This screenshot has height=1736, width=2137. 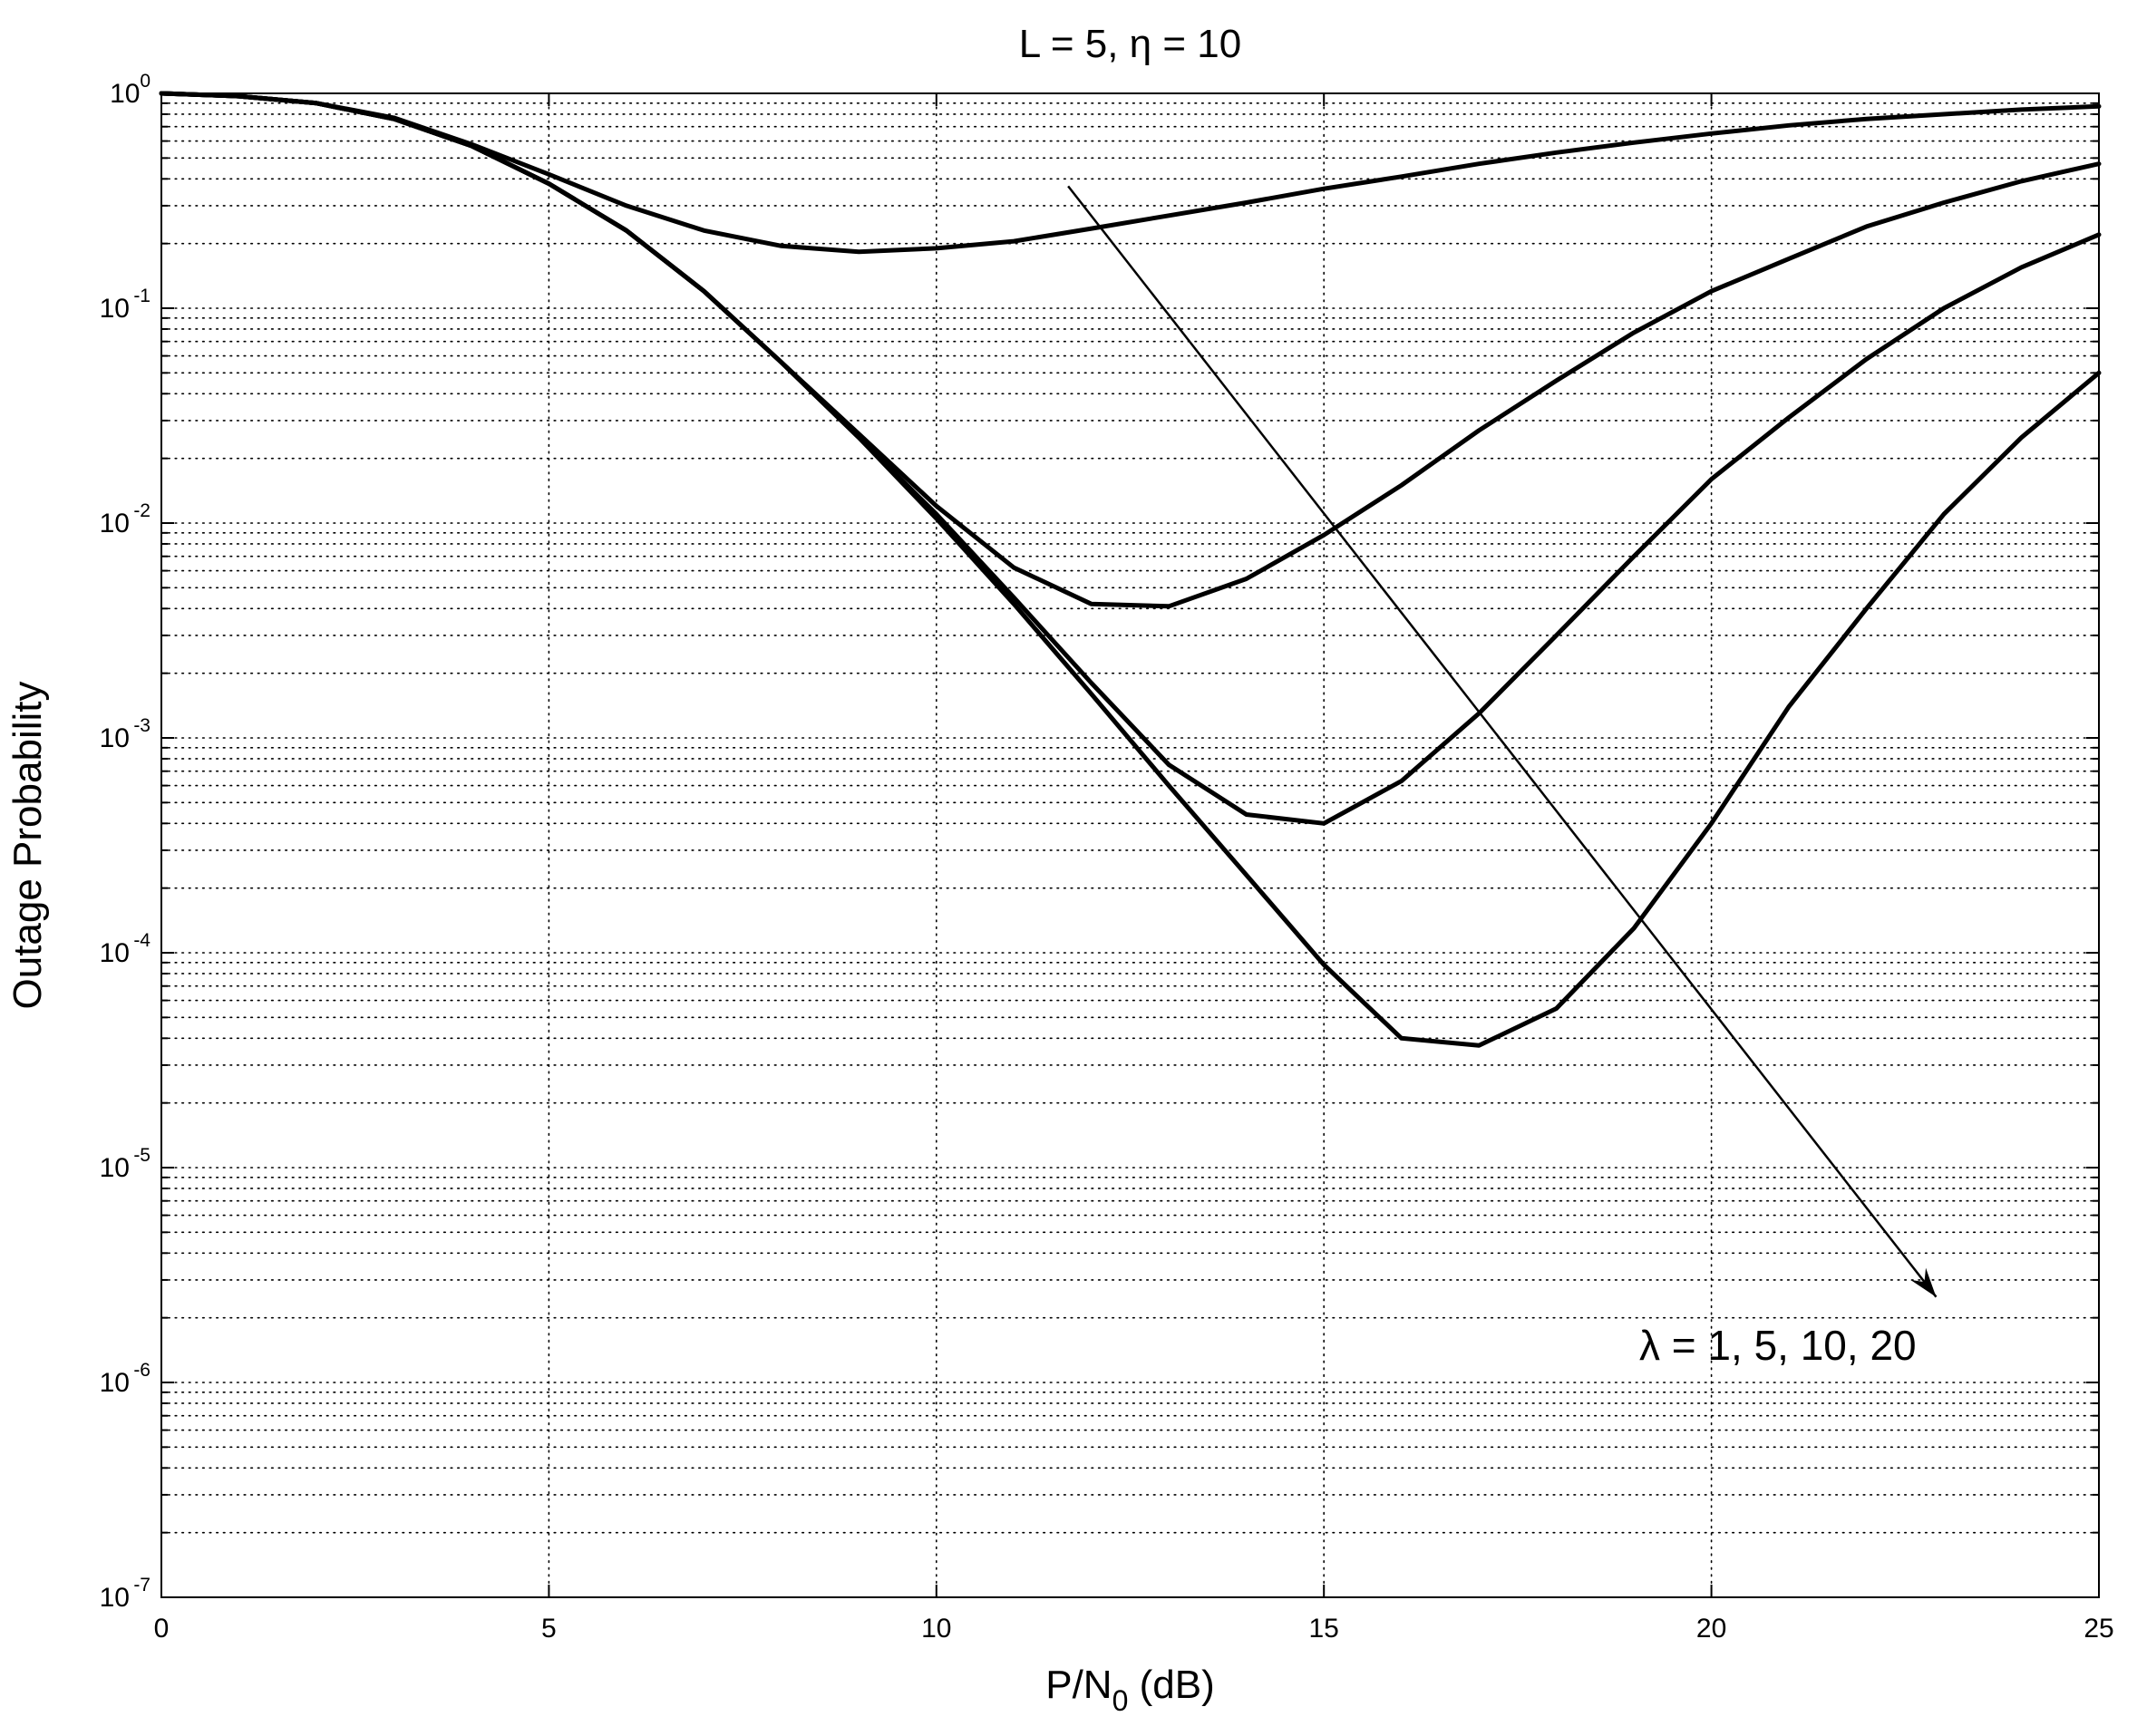 What do you see at coordinates (142, 1370) in the screenshot?
I see `y-tick-exponent: -6` at bounding box center [142, 1370].